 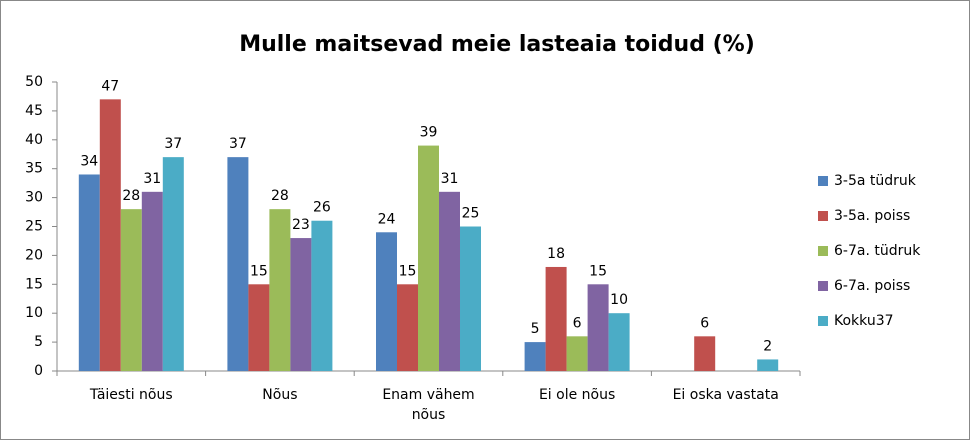 What do you see at coordinates (429, 133) in the screenshot?
I see `data-label: 39` at bounding box center [429, 133].